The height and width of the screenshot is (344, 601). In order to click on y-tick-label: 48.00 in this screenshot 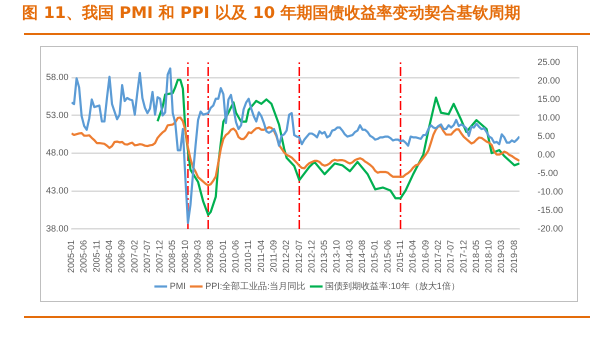, I will do `click(57, 153)`.